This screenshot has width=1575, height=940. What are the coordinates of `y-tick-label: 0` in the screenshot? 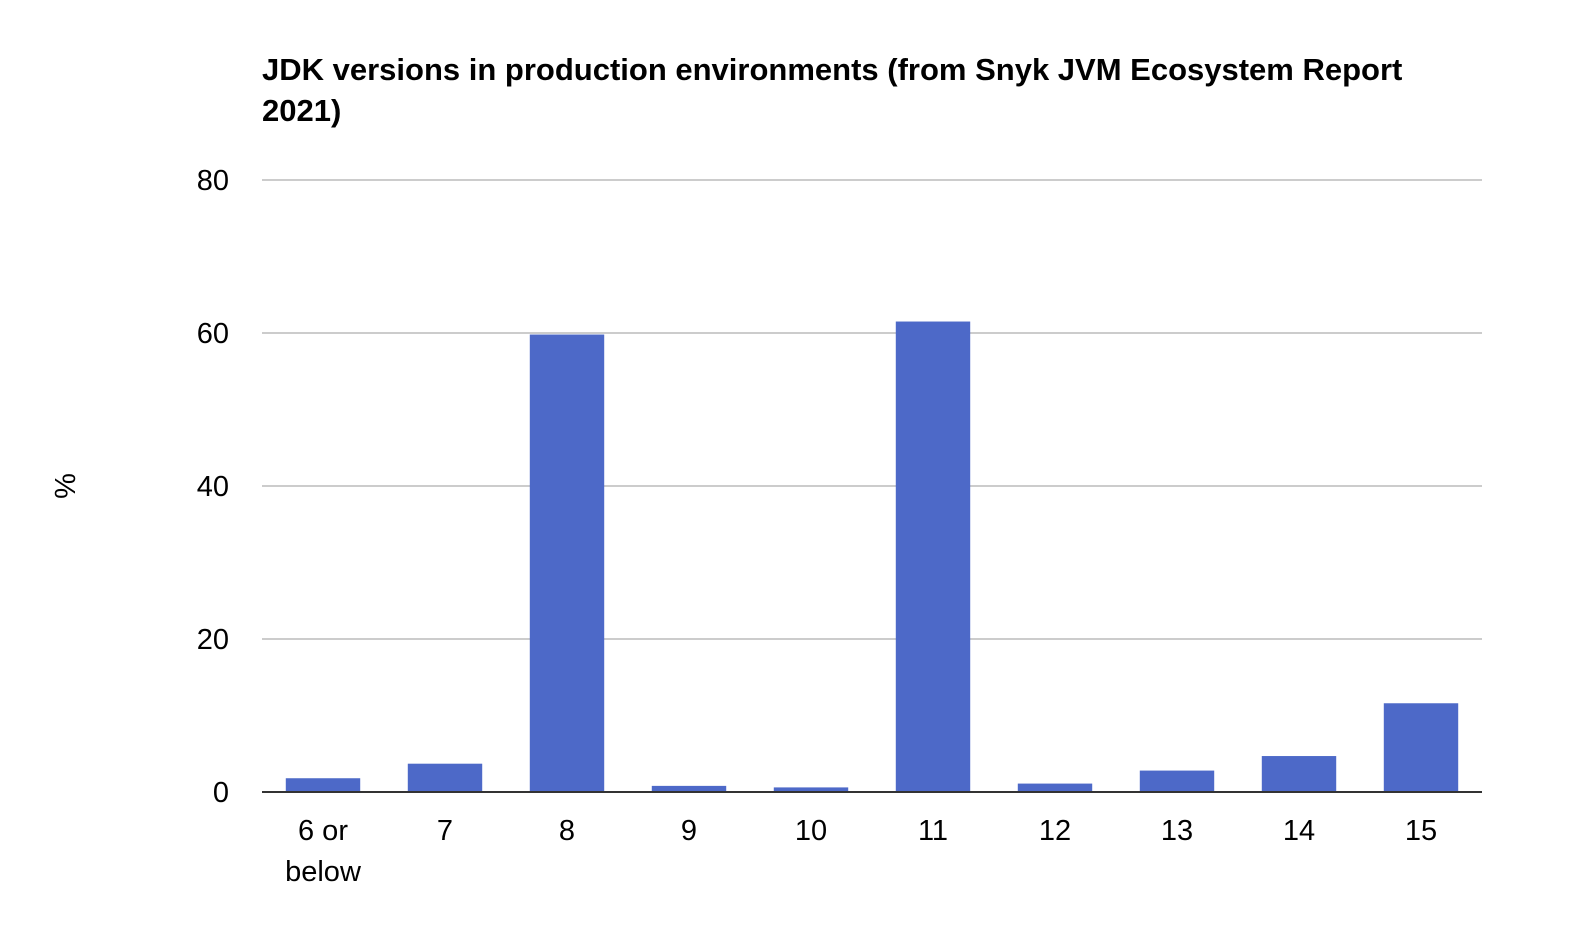 It's located at (221, 793).